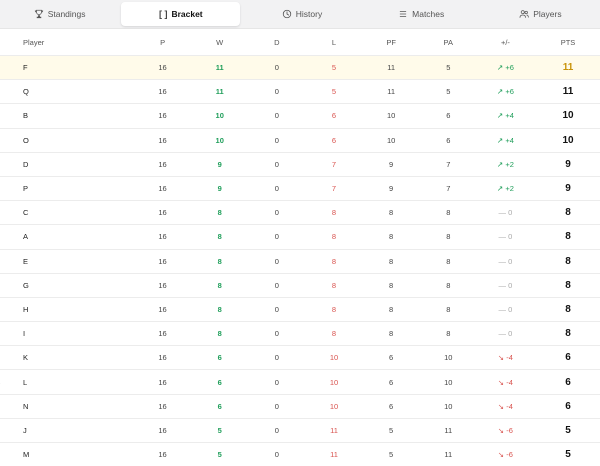  Describe the element at coordinates (540, 14) in the screenshot. I see `tab-players: Players` at that location.